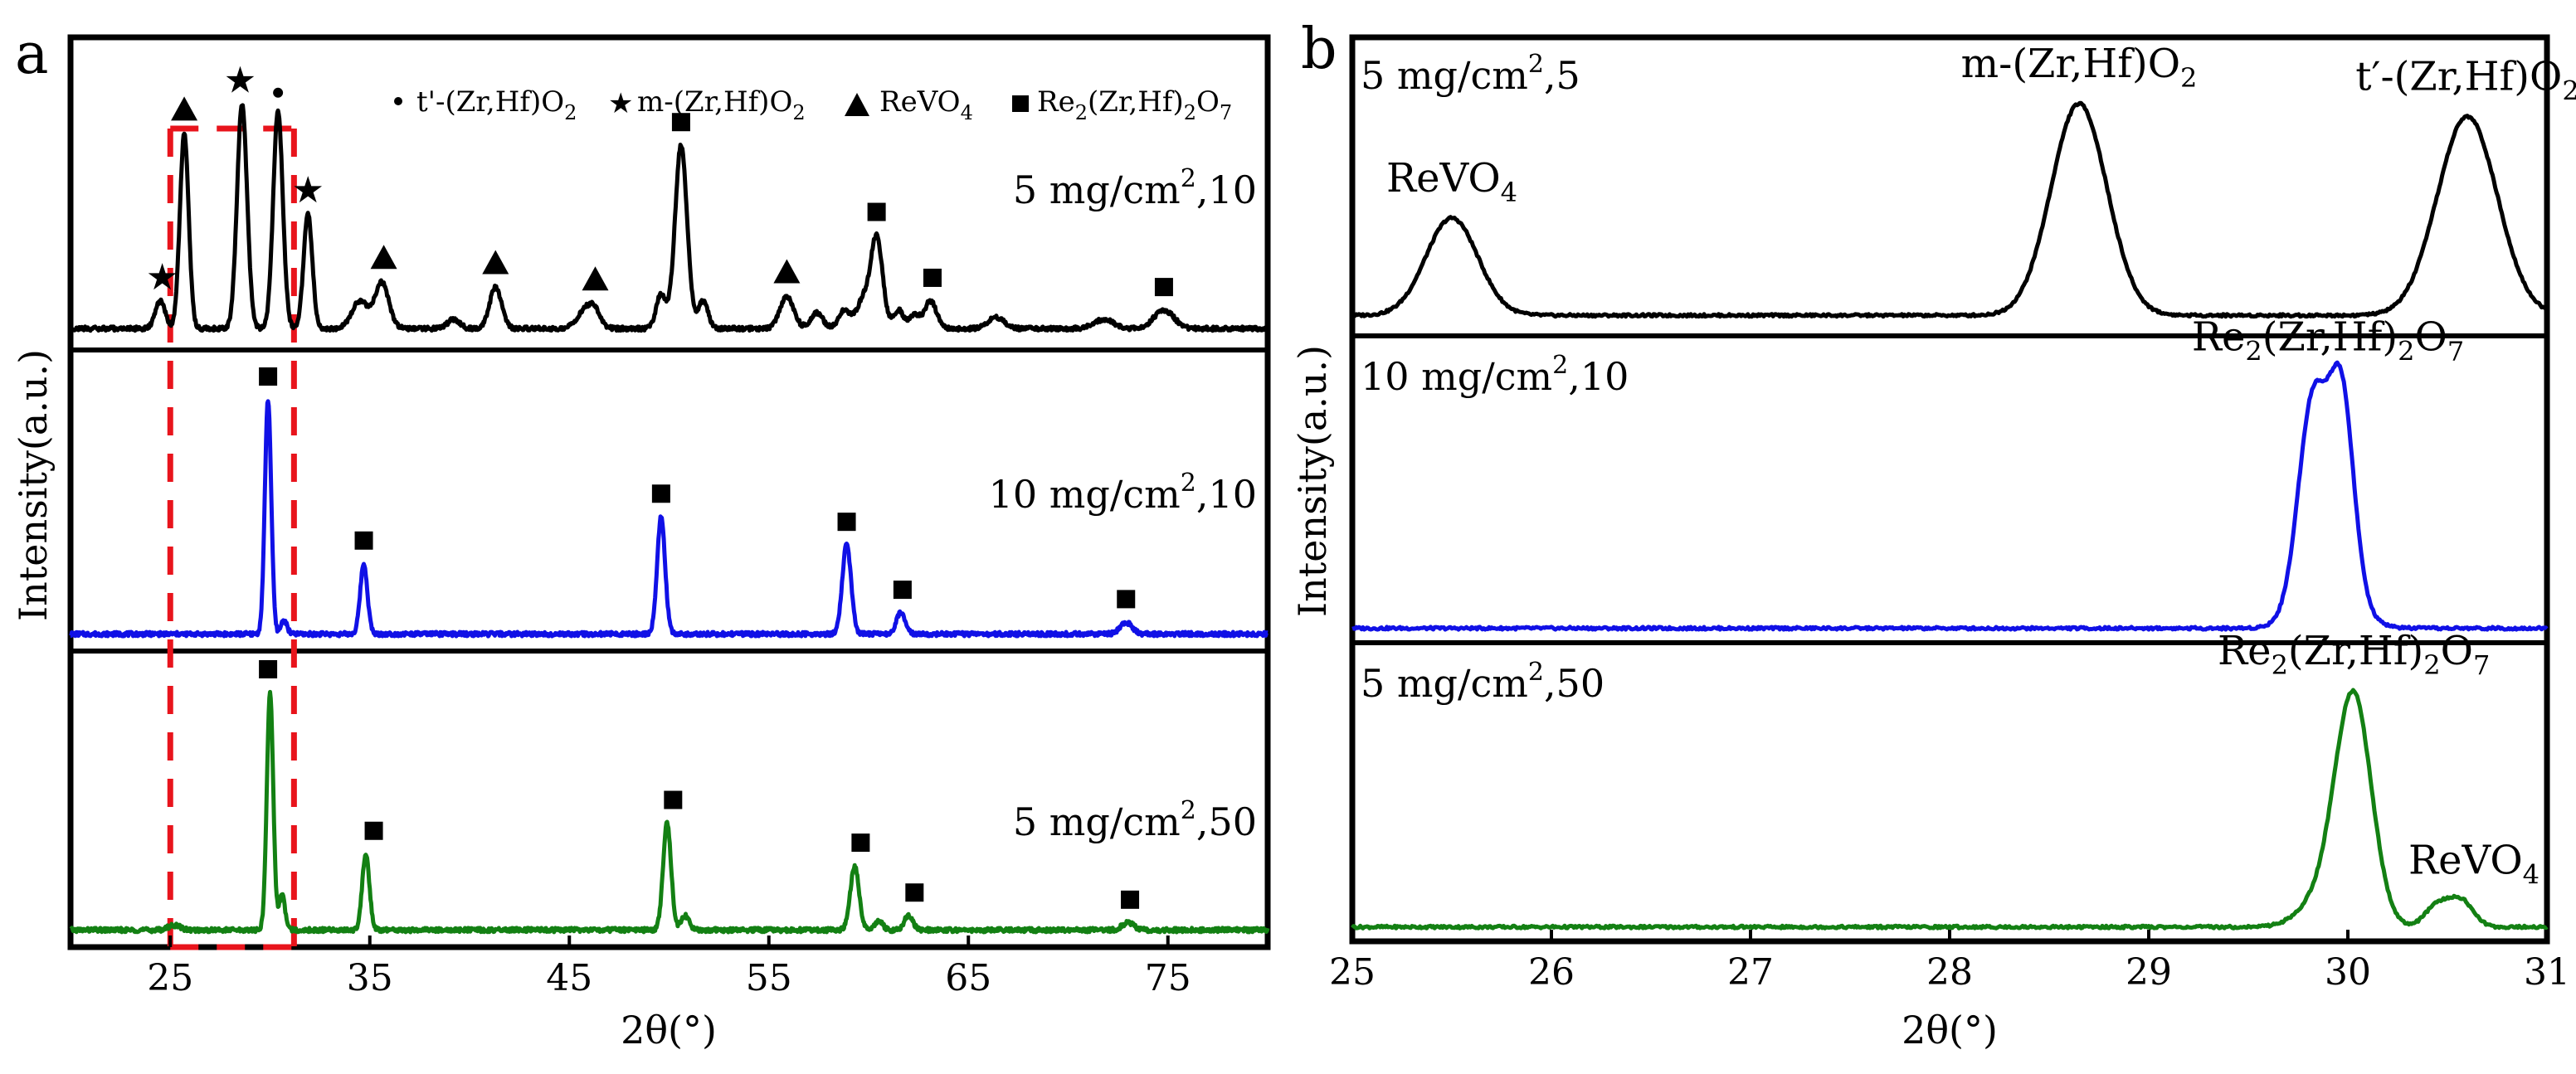 The width and height of the screenshot is (2576, 1074). I want to click on legend-label-triangle: ReVO4, so click(926, 104).